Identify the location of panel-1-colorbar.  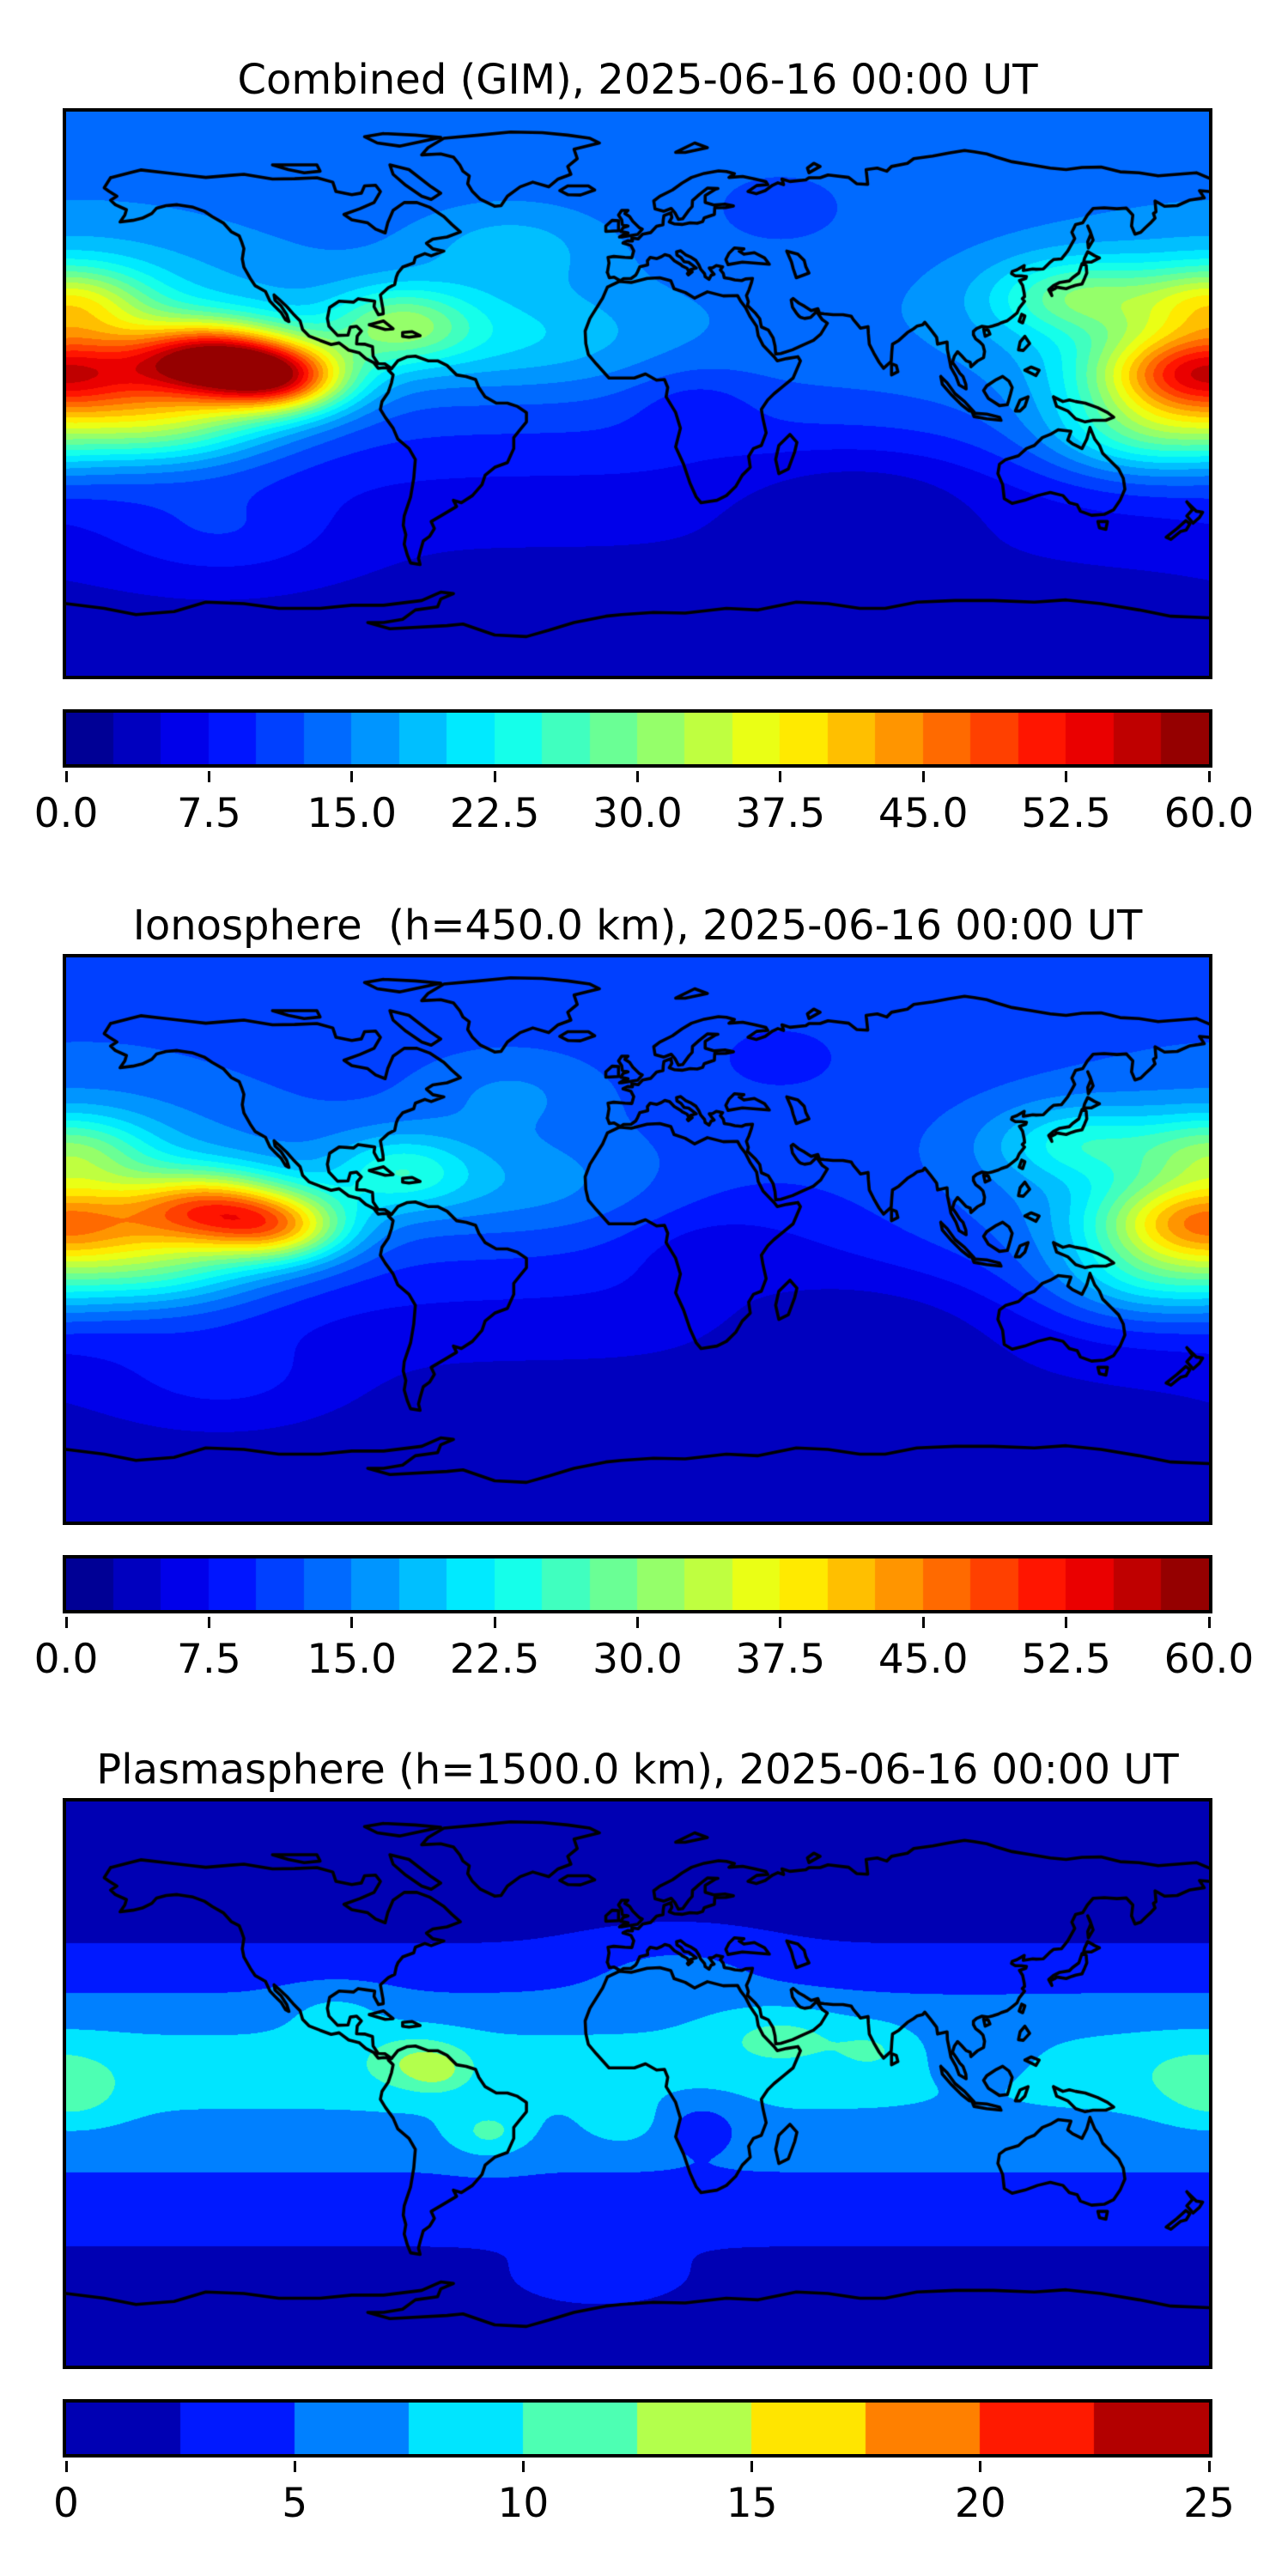
(638, 738).